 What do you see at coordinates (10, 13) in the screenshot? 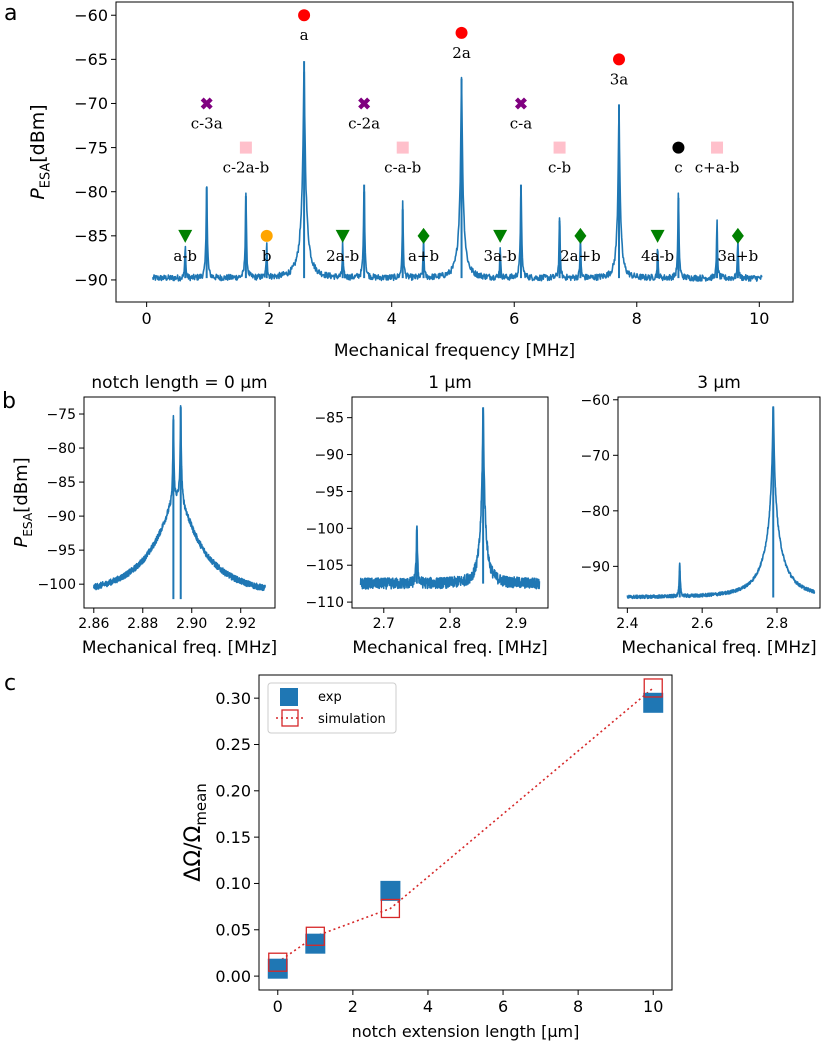
I see `panel-label-a: a` at bounding box center [10, 13].